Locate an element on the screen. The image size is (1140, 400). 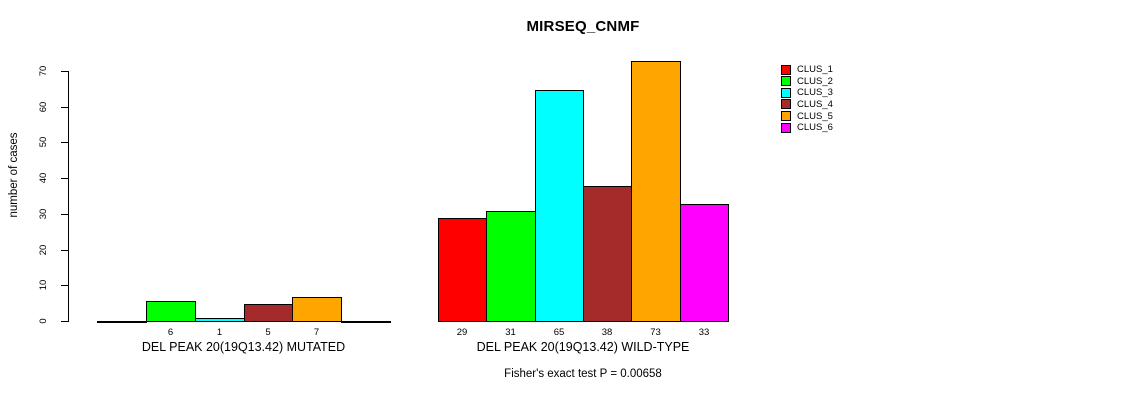
bar-value-label: 5 is located at coordinates (268, 332).